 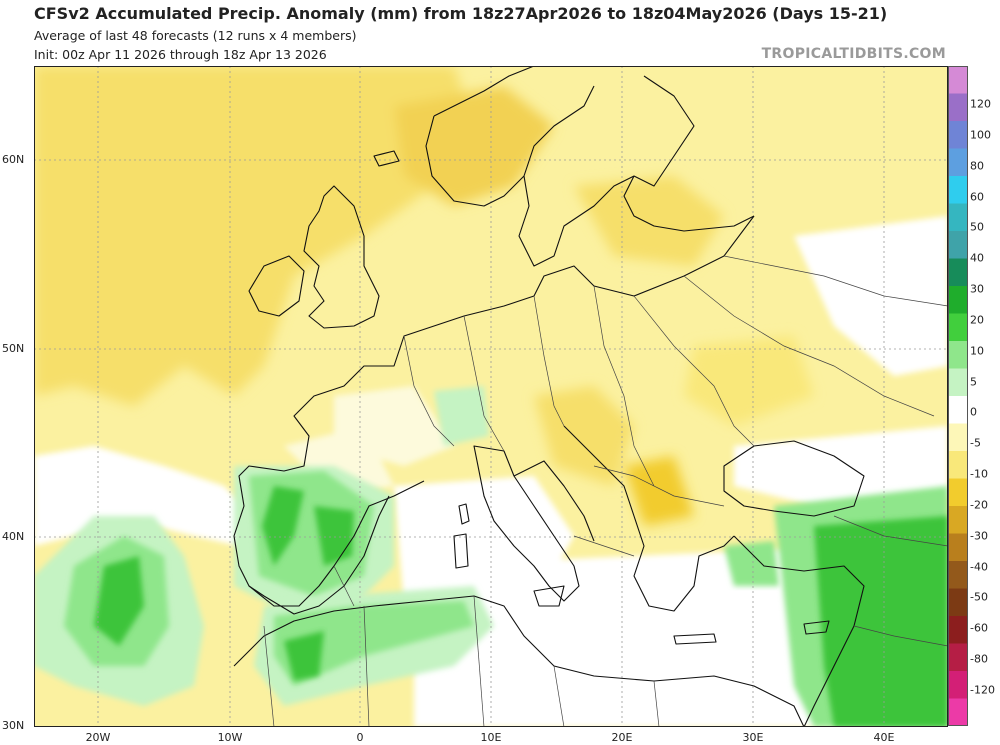 What do you see at coordinates (977, 227) in the screenshot?
I see `colorbar-tick-label: 50` at bounding box center [977, 227].